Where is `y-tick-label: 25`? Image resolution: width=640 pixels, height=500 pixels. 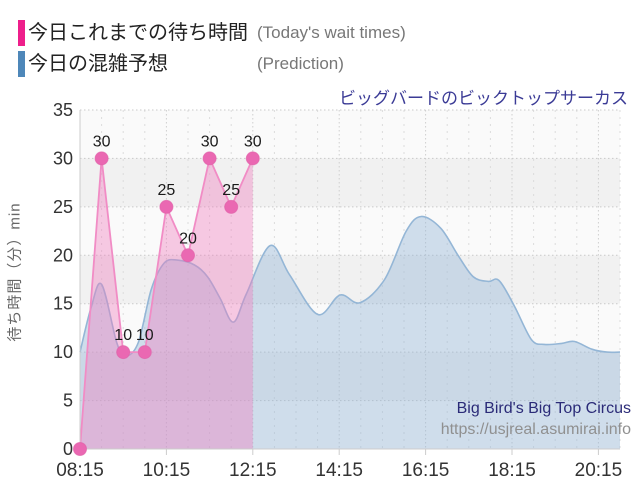
y-tick-label: 25 is located at coordinates (63, 207).